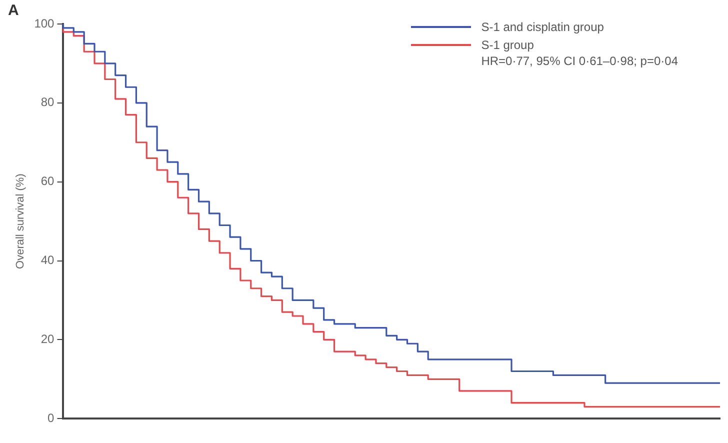  What do you see at coordinates (579, 61) in the screenshot?
I see `annotation: HR=0·77, 95% CI 0·61–0·98; p=0·04` at bounding box center [579, 61].